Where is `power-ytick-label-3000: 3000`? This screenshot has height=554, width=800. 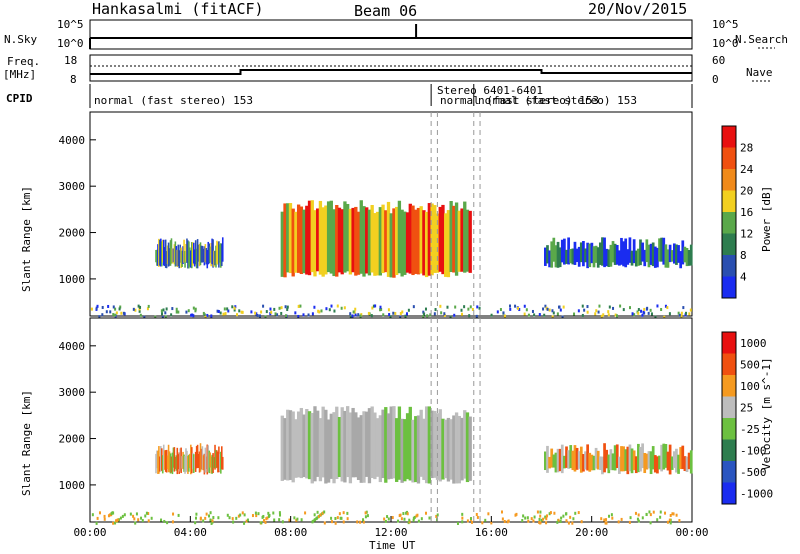 power-ytick-label-3000: 3000 is located at coordinates (72, 186).